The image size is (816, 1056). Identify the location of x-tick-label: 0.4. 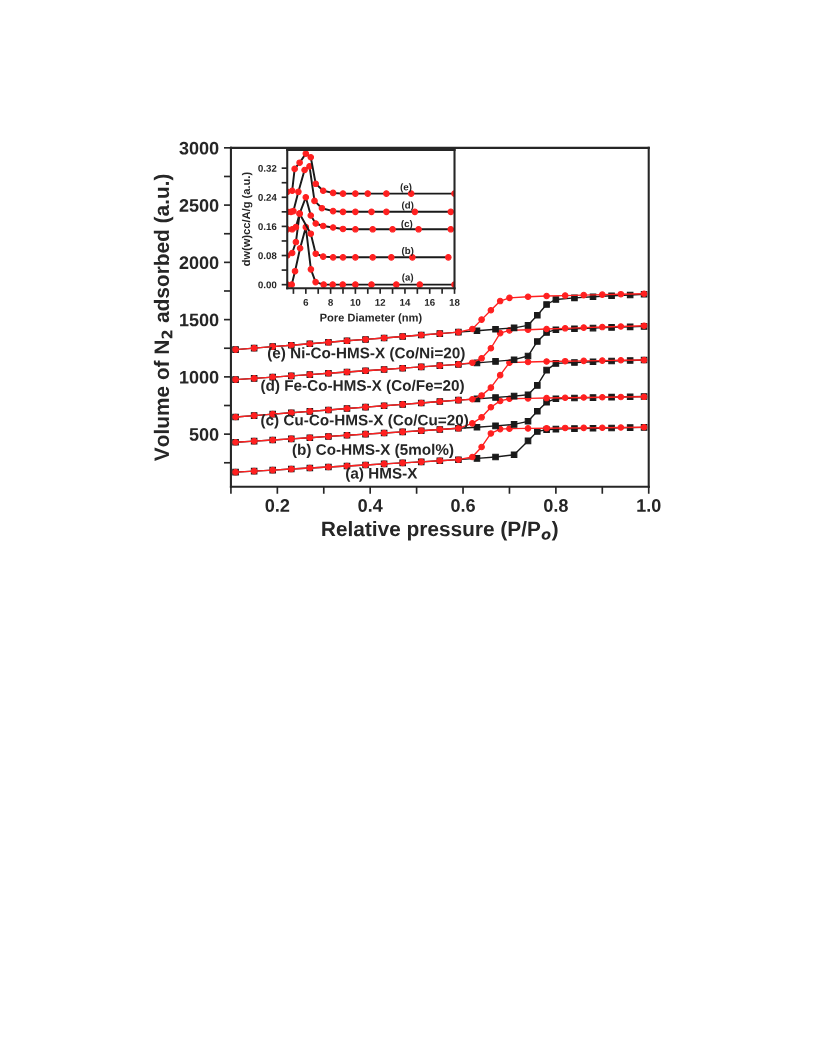
(370, 505).